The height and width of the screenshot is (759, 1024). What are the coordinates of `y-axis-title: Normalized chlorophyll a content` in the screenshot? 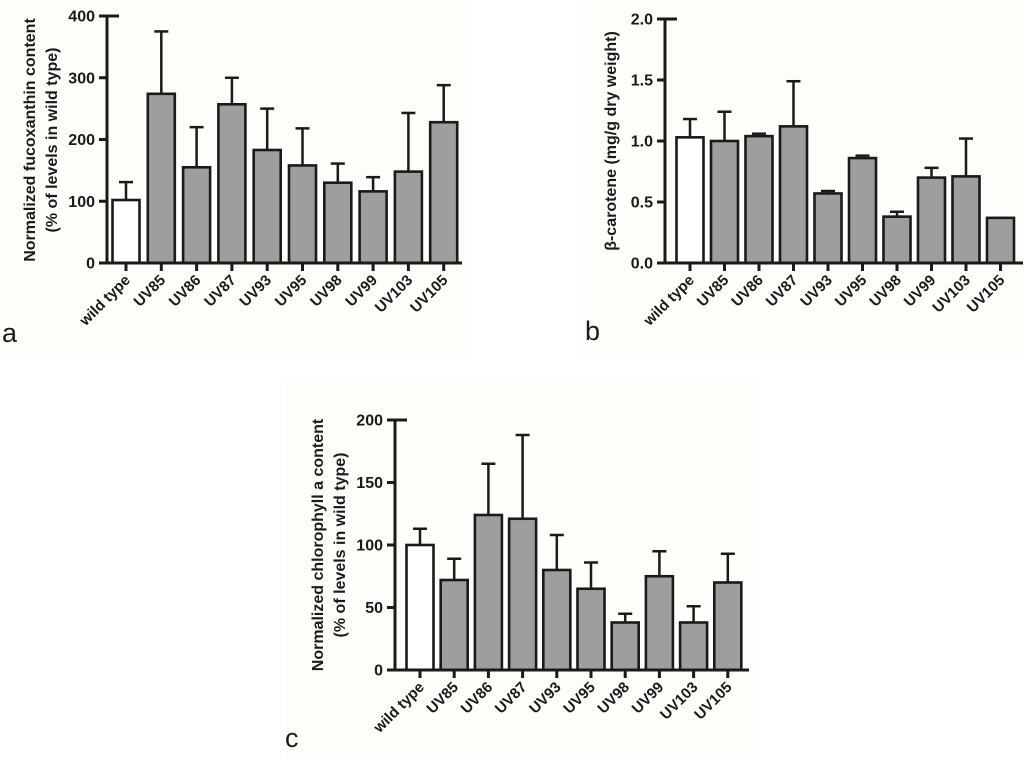 It's located at (318, 544).